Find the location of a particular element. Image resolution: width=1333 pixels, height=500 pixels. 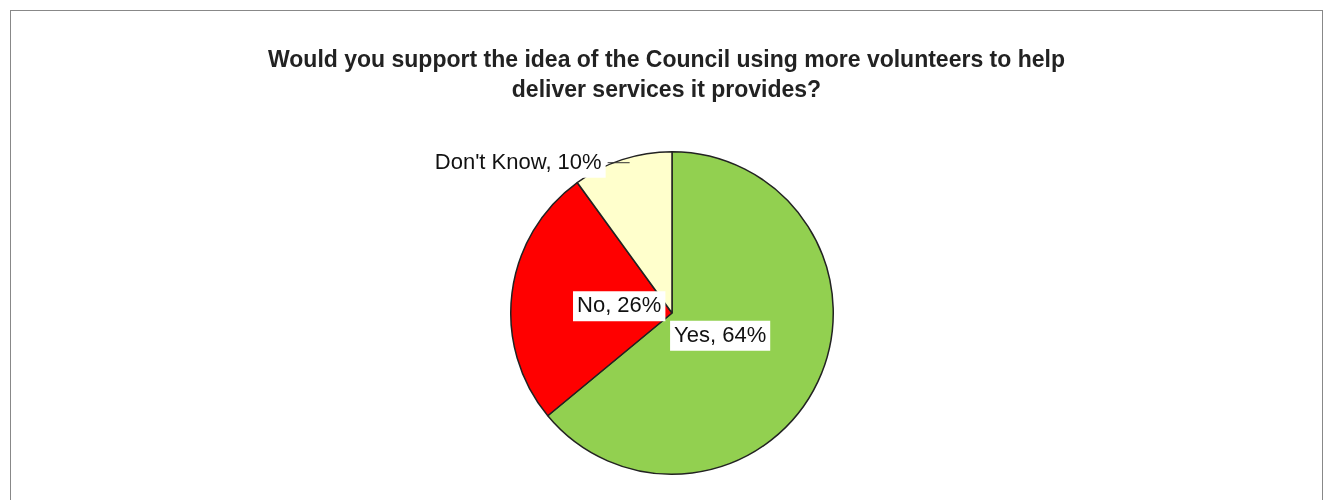

slice-label: Don't Know, 10% is located at coordinates (518, 161).